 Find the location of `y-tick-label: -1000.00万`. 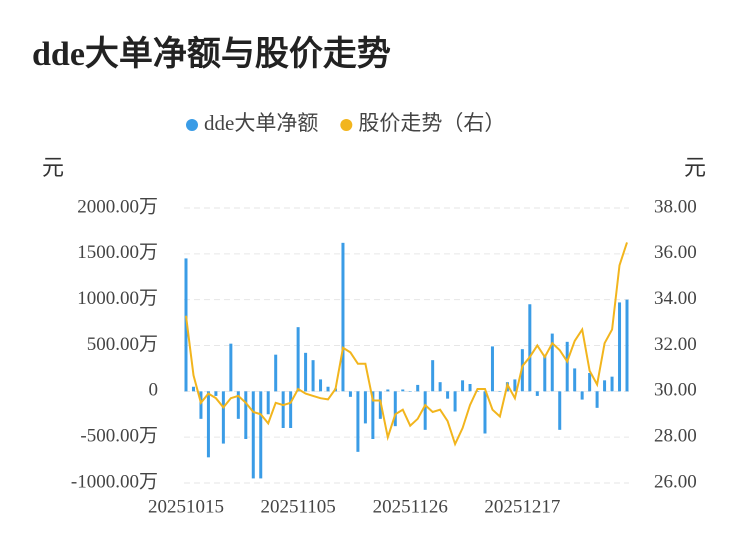

y-tick-label: -1000.00万 is located at coordinates (114, 481).